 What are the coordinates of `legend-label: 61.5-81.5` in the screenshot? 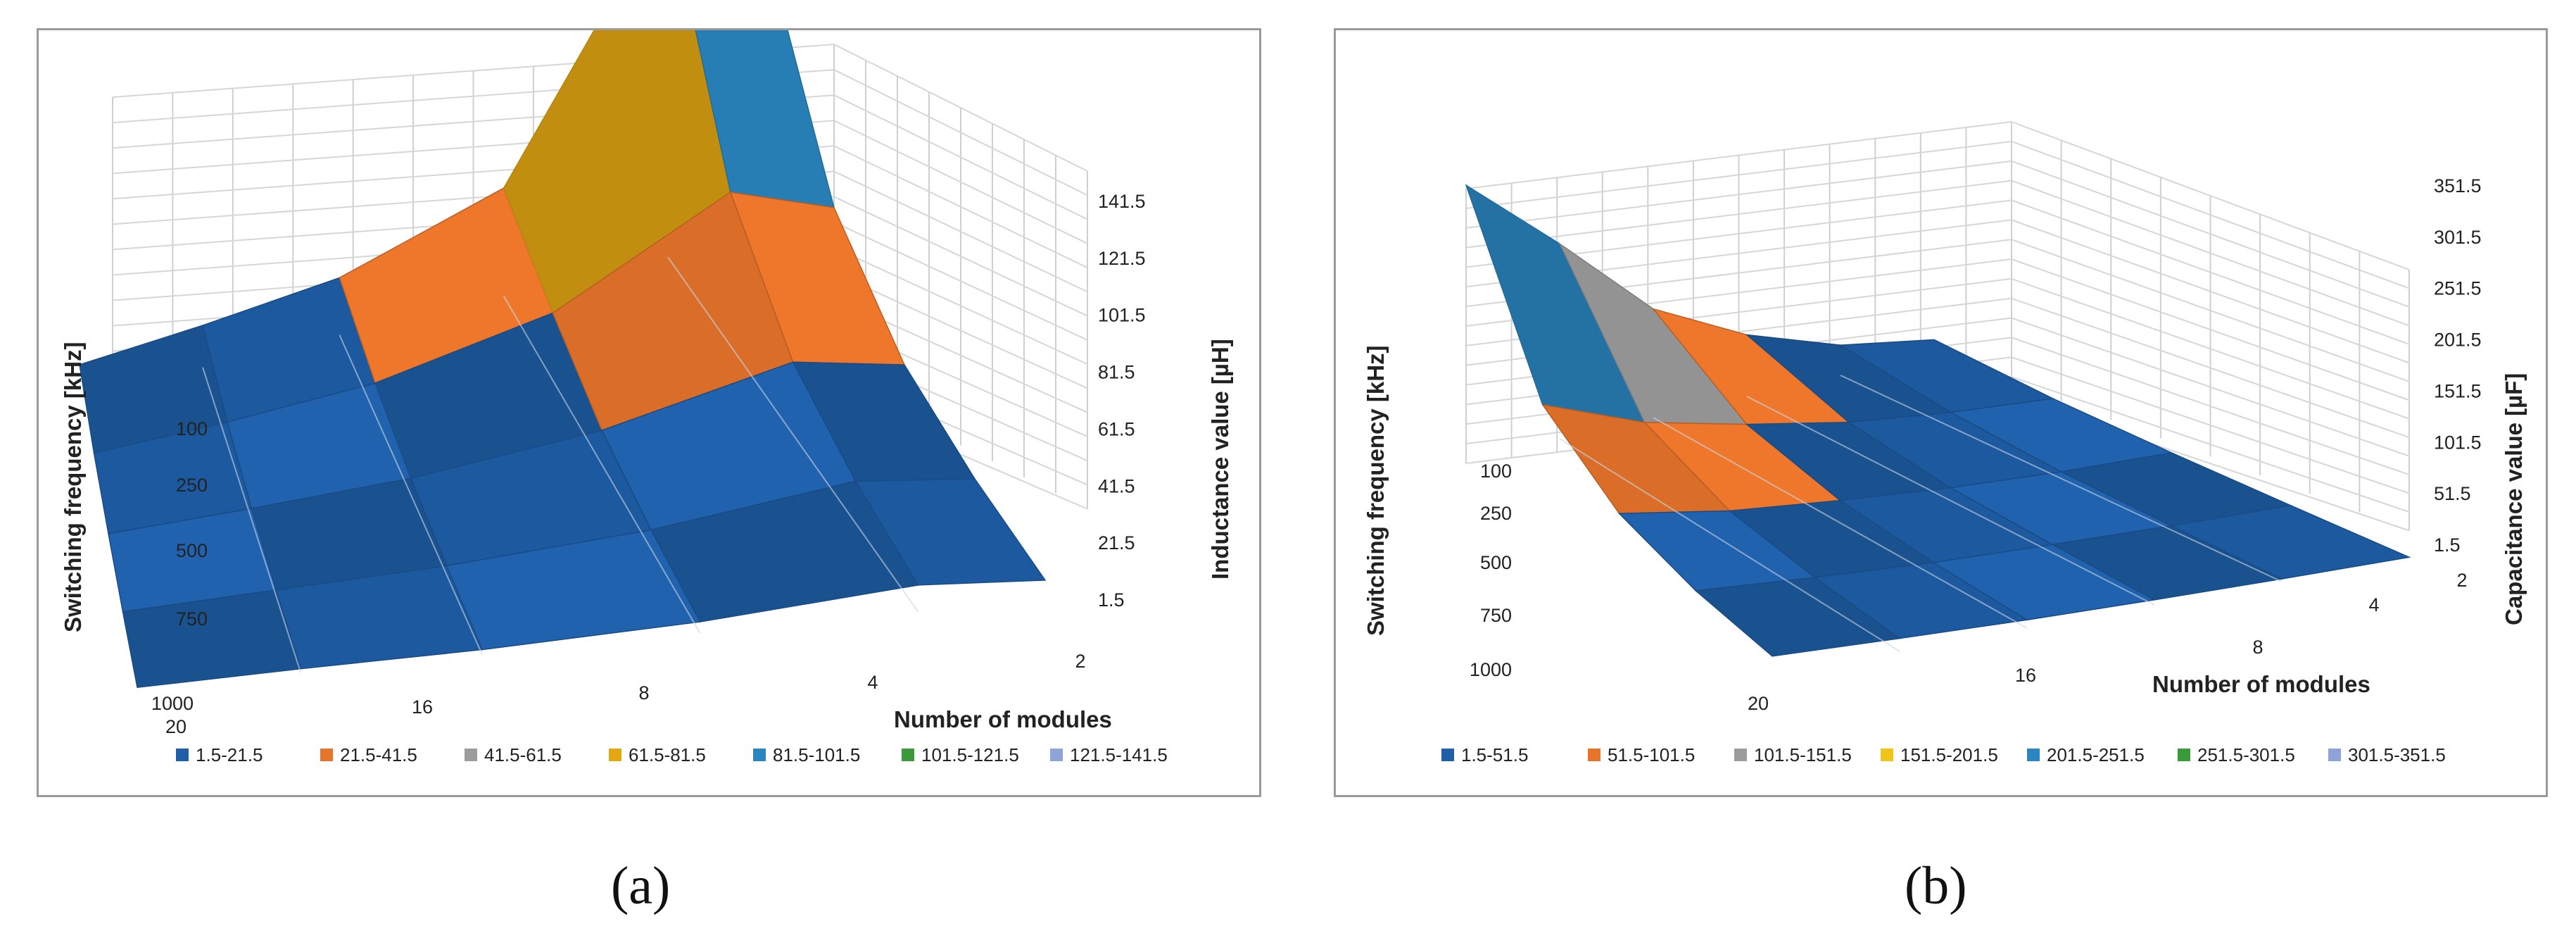 It's located at (667, 754).